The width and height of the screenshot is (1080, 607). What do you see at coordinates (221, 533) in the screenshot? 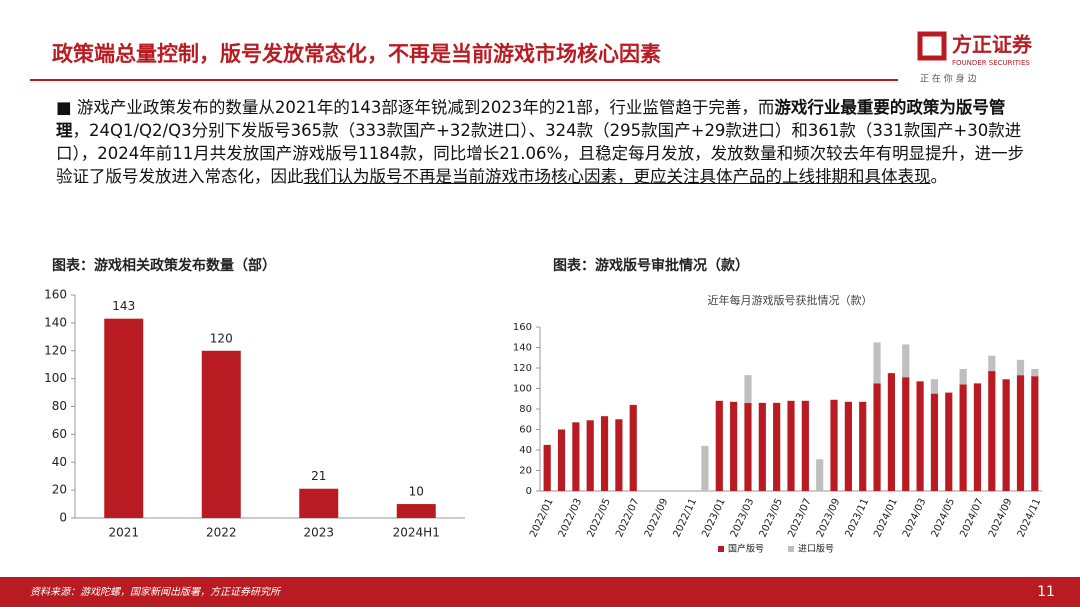
I see `x-tick-label: 2022` at bounding box center [221, 533].